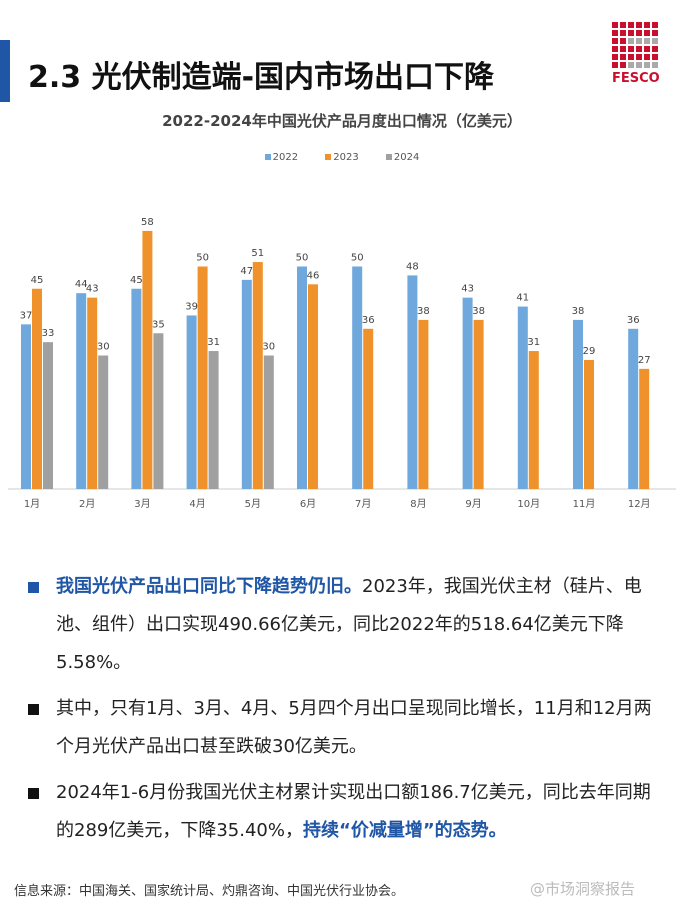 The height and width of the screenshot is (912, 684). What do you see at coordinates (363, 504) in the screenshot?
I see `x-tick-label: 7月` at bounding box center [363, 504].